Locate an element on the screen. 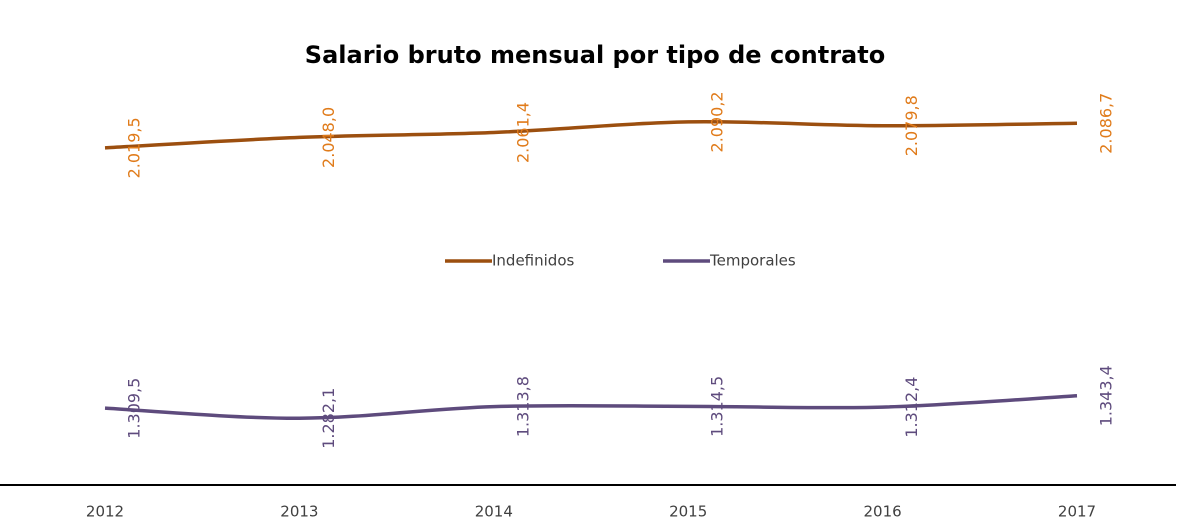 Image resolution: width=1190 pixels, height=518 pixels. x-tick-label: 2014 is located at coordinates (494, 510).